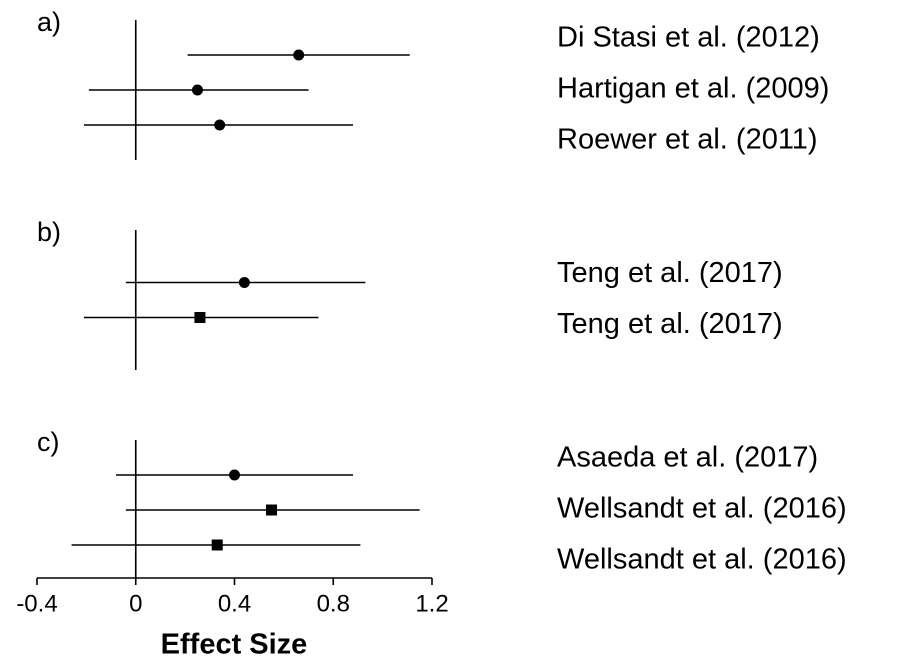 This screenshot has height=666, width=899. What do you see at coordinates (687, 458) in the screenshot?
I see `study-label: Asaeda et al. (2017)` at bounding box center [687, 458].